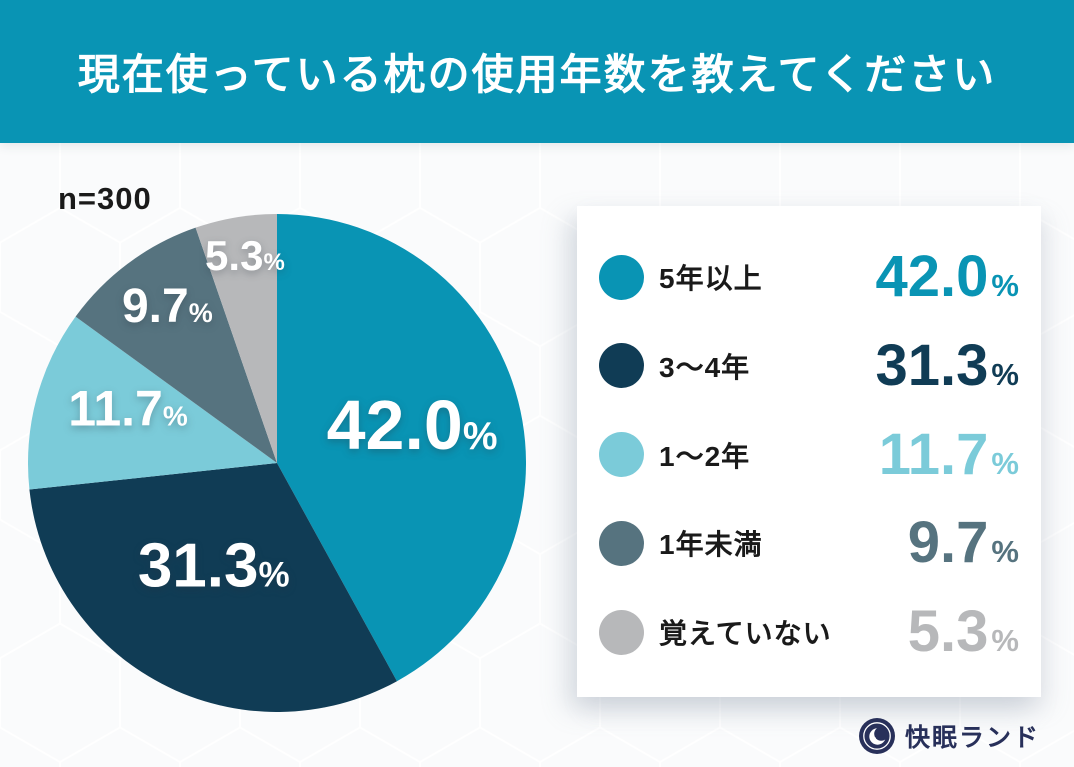  I want to click on legend-value: 9.7%, so click(963, 543).